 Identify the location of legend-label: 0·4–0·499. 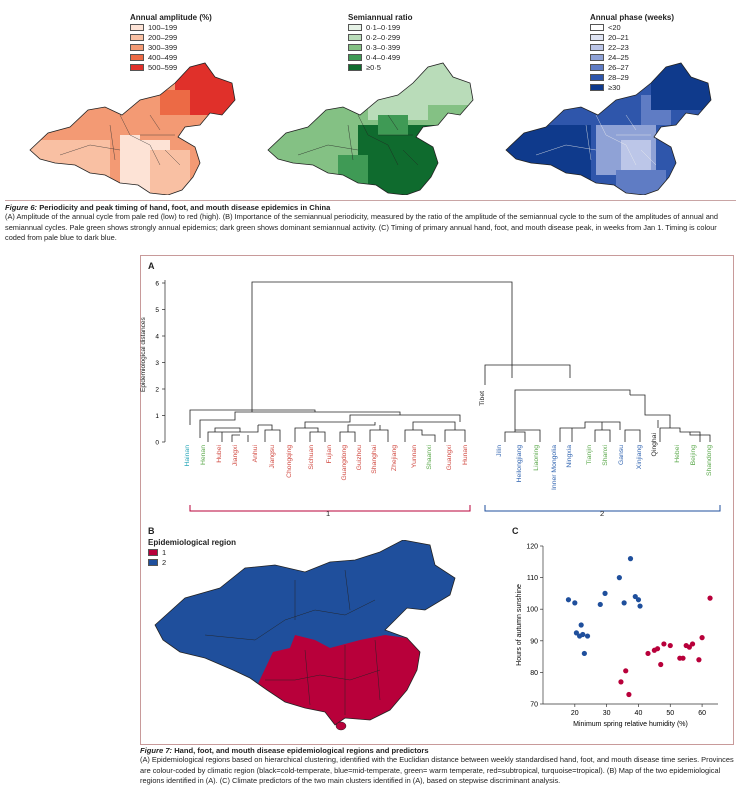
(383, 57).